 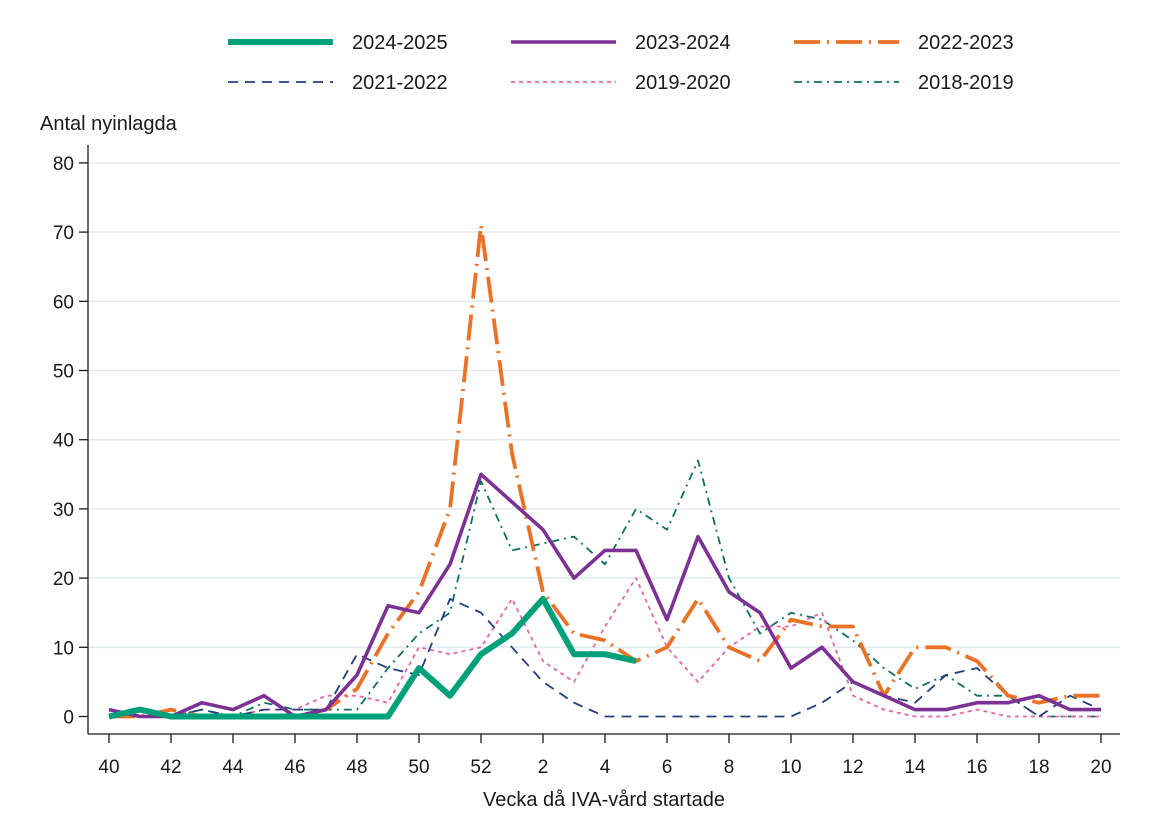 I want to click on x-tick-label: 8, so click(x=729, y=767).